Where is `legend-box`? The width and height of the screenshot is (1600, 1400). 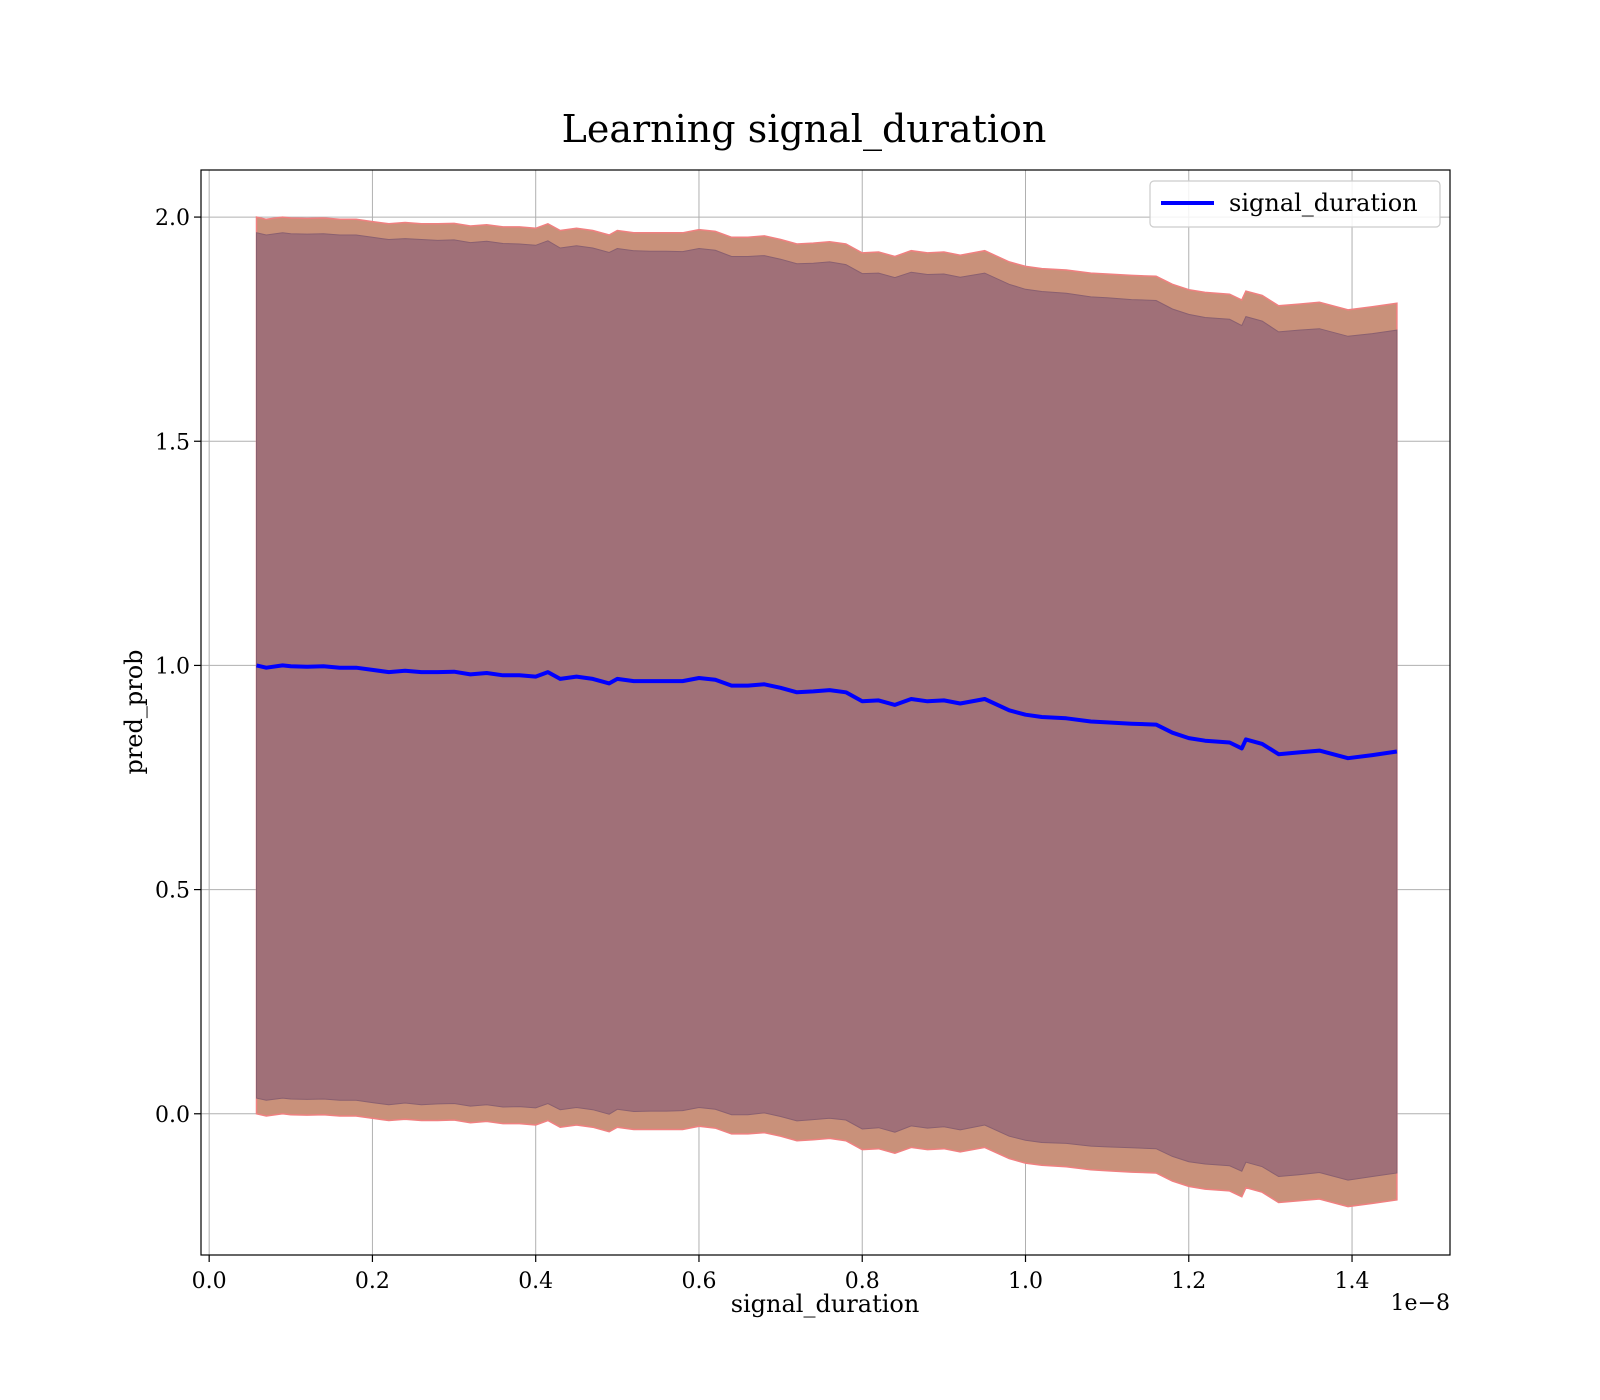 legend-box is located at coordinates (1295, 204).